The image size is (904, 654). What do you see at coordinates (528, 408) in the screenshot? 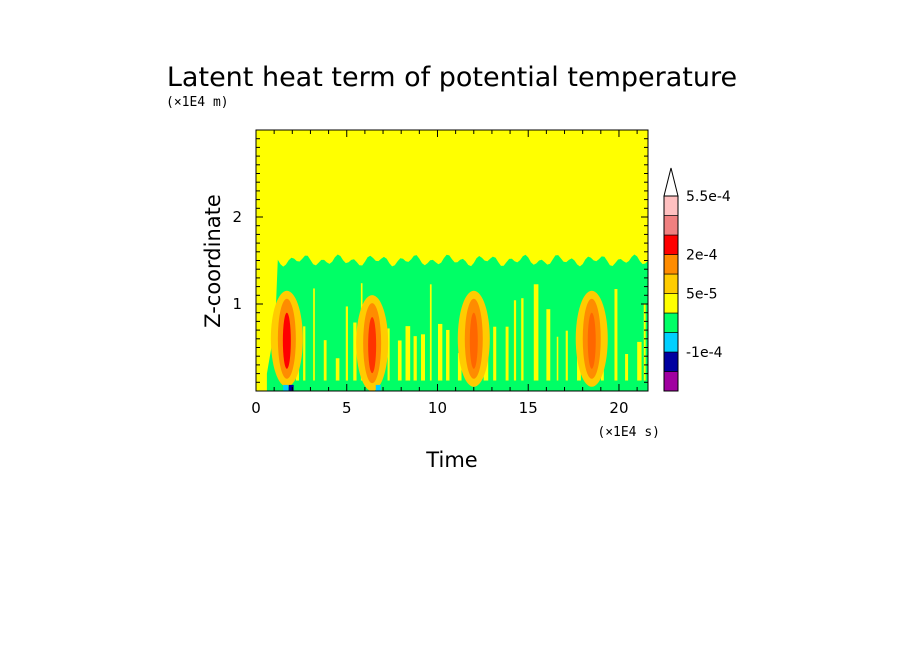
I see `x-tick-label: 15` at bounding box center [528, 408].